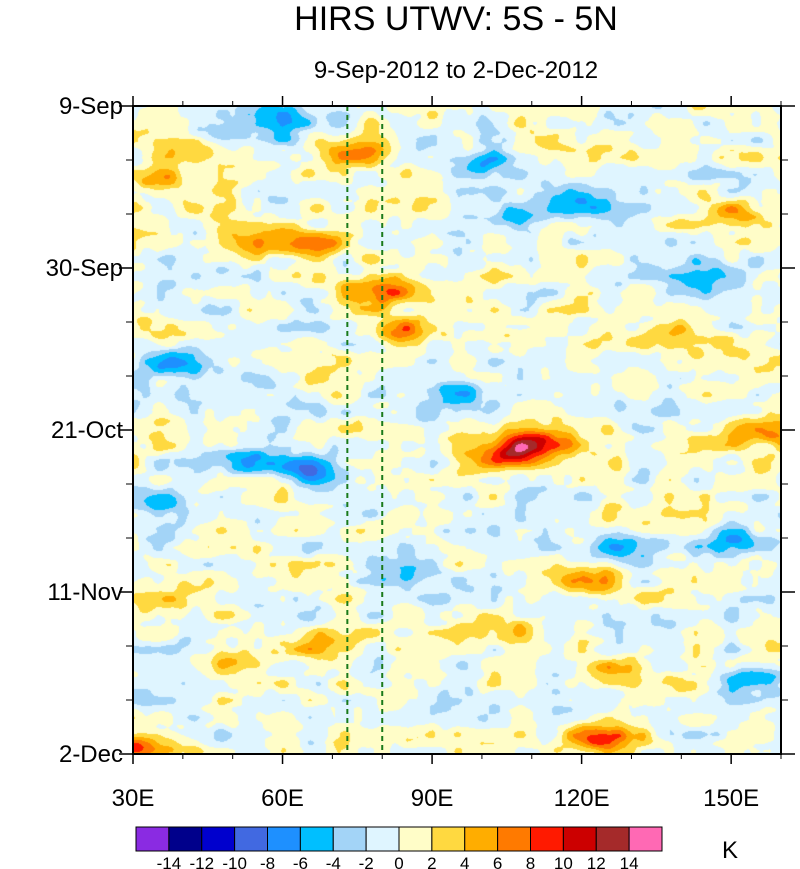  What do you see at coordinates (85, 592) in the screenshot?
I see `y-tick-label: 11-Nov` at bounding box center [85, 592].